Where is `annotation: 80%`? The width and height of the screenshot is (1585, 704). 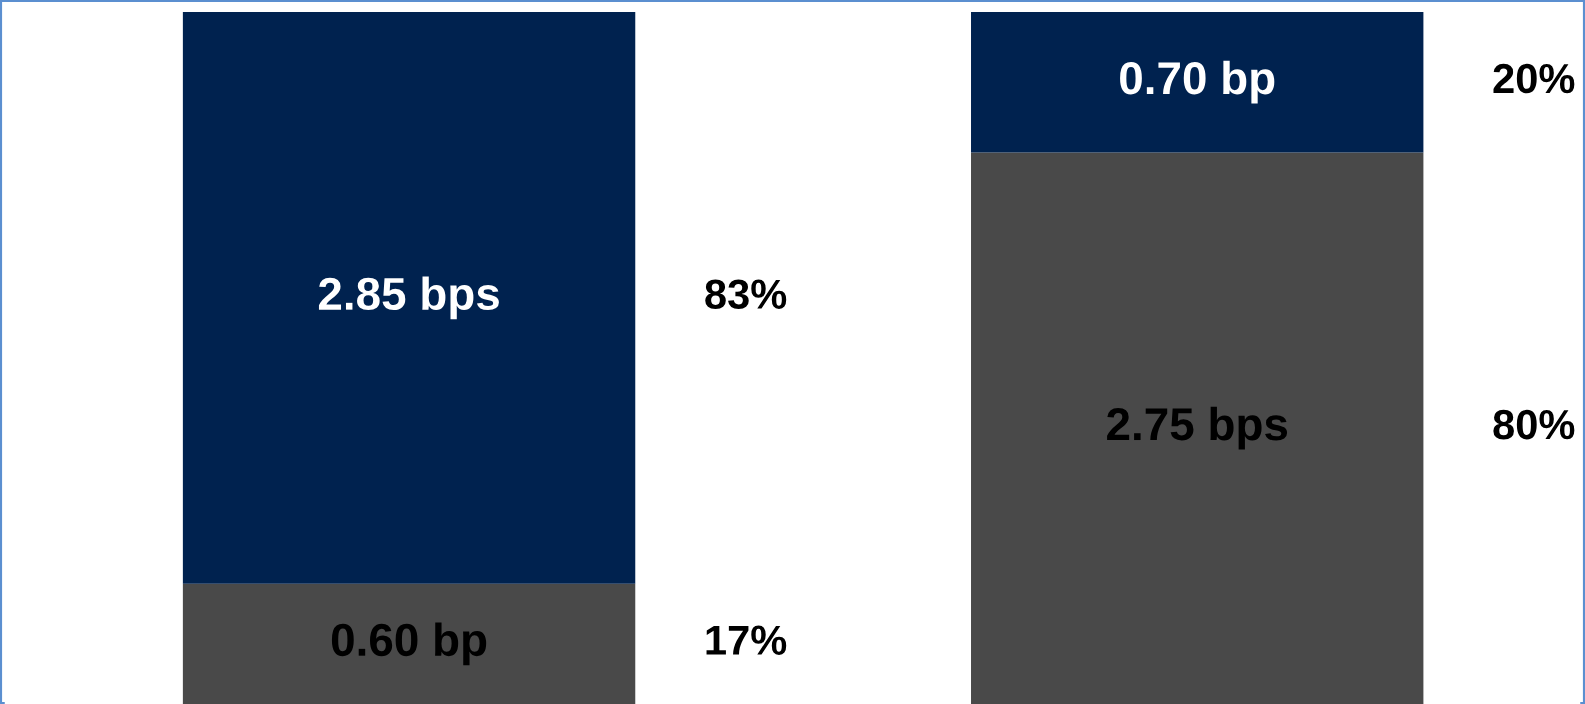
annotation: 80% is located at coordinates (1534, 424).